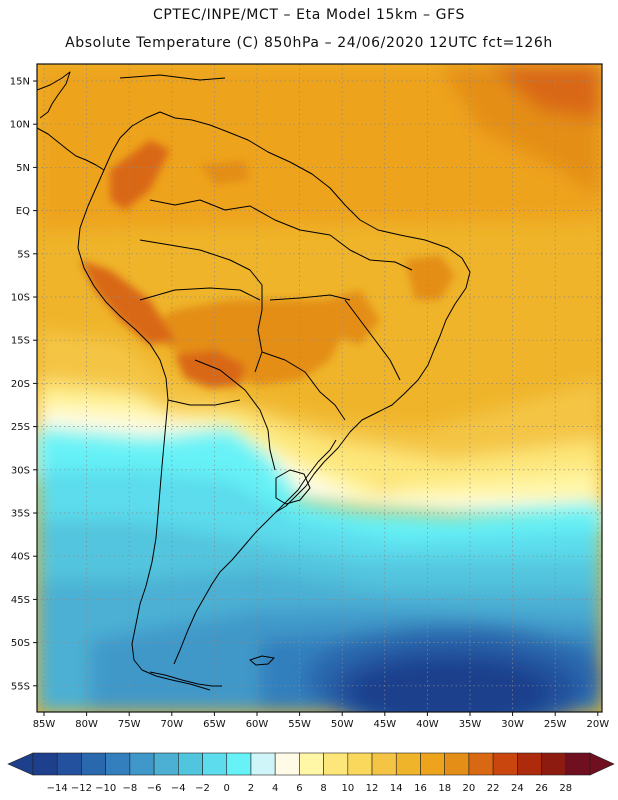  I want to click on colorbar-label: −2, so click(202, 788).